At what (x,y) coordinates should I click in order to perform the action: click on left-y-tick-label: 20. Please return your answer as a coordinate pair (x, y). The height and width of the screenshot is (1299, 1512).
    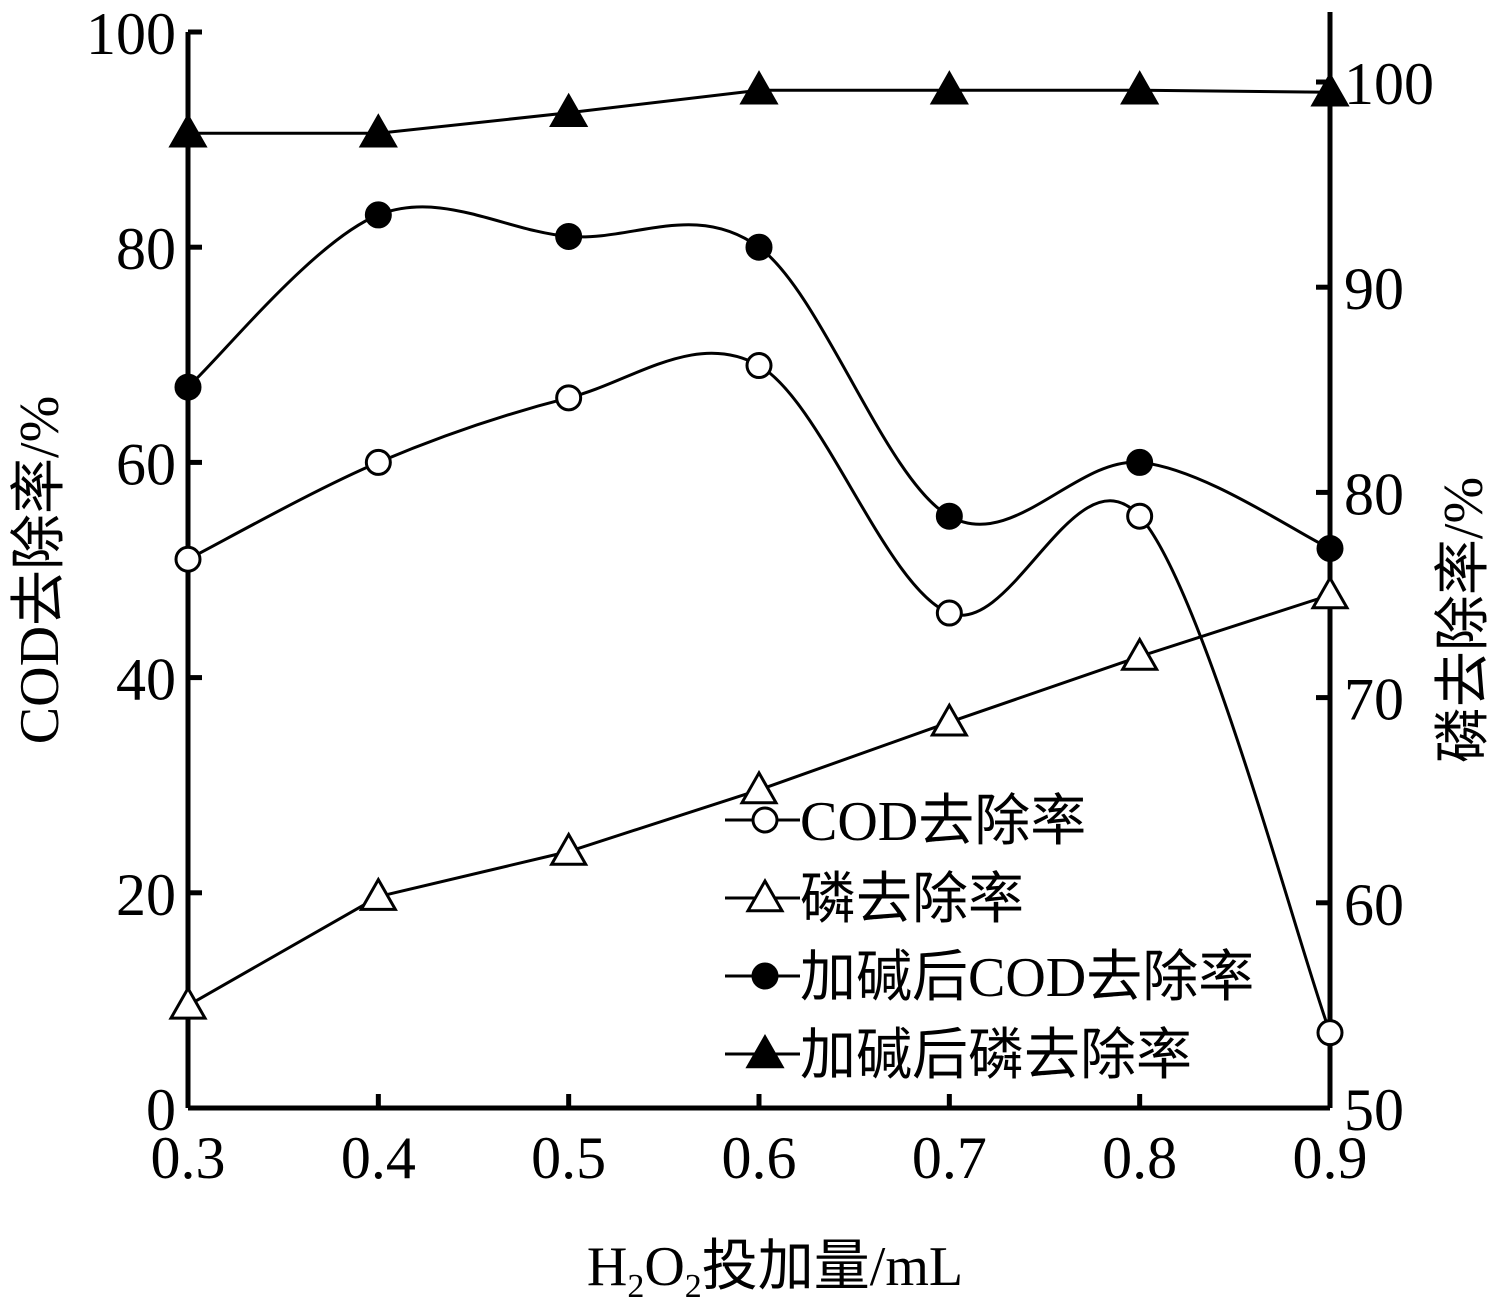
    Looking at the image, I should click on (146, 895).